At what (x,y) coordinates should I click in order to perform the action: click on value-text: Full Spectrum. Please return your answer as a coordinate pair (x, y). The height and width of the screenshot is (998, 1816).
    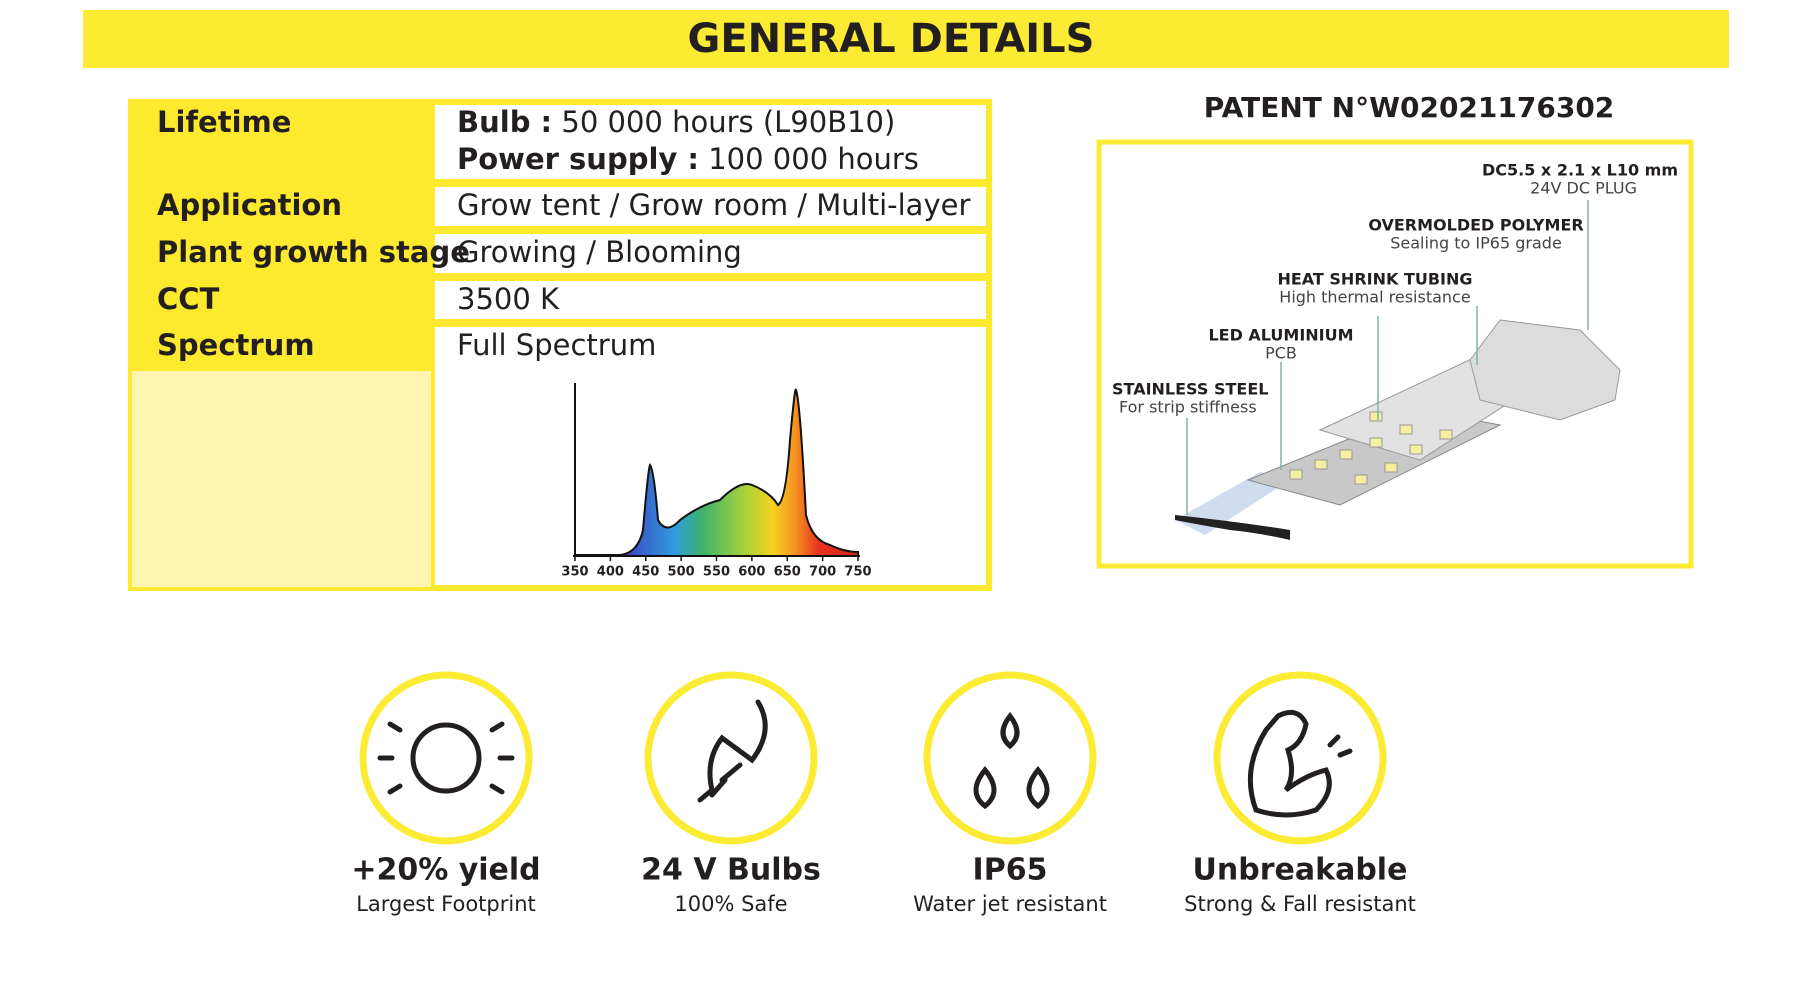
    Looking at the image, I should click on (556, 345).